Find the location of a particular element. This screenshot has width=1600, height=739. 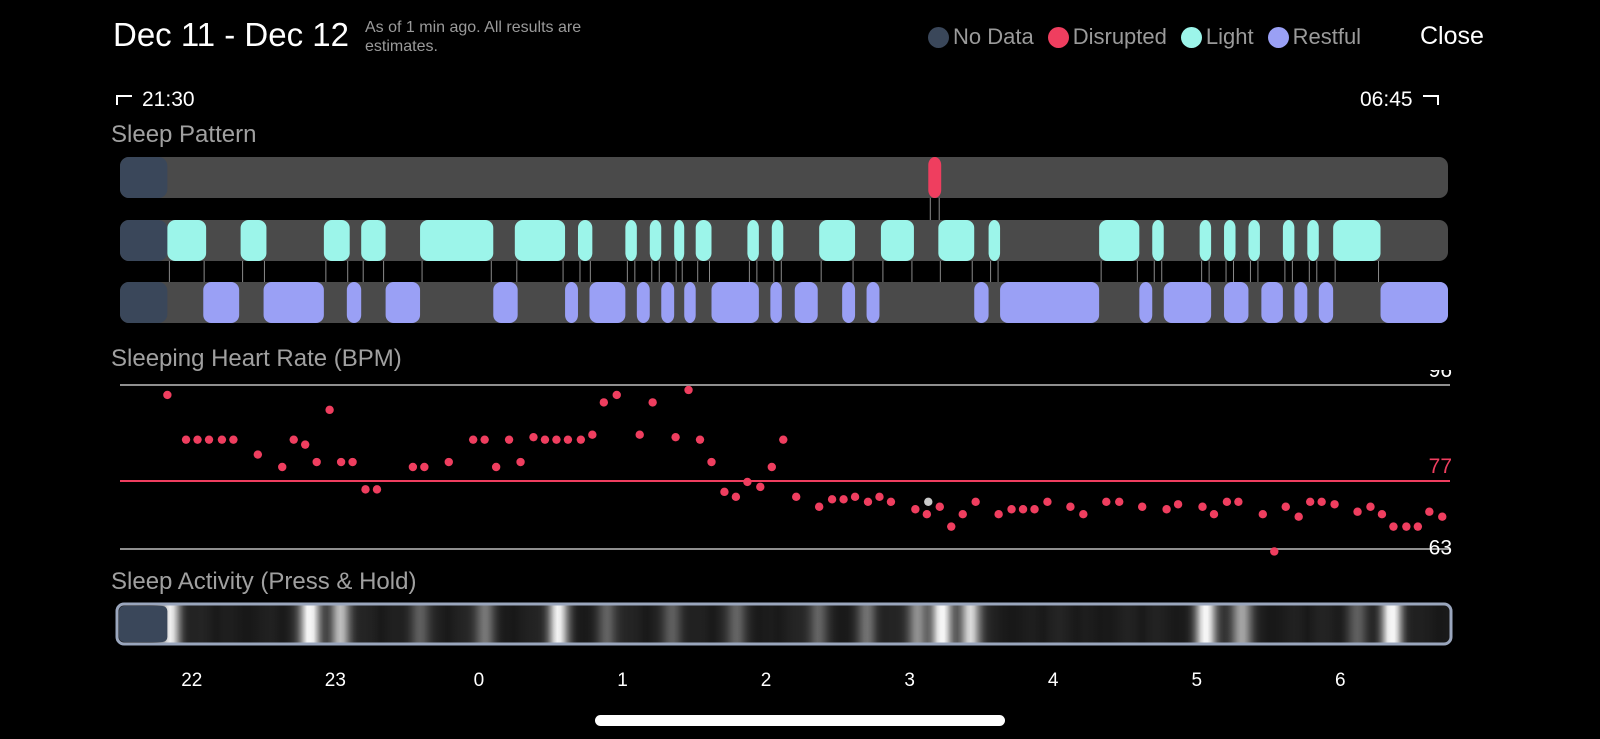

x-tick-label: 1 is located at coordinates (622, 680).